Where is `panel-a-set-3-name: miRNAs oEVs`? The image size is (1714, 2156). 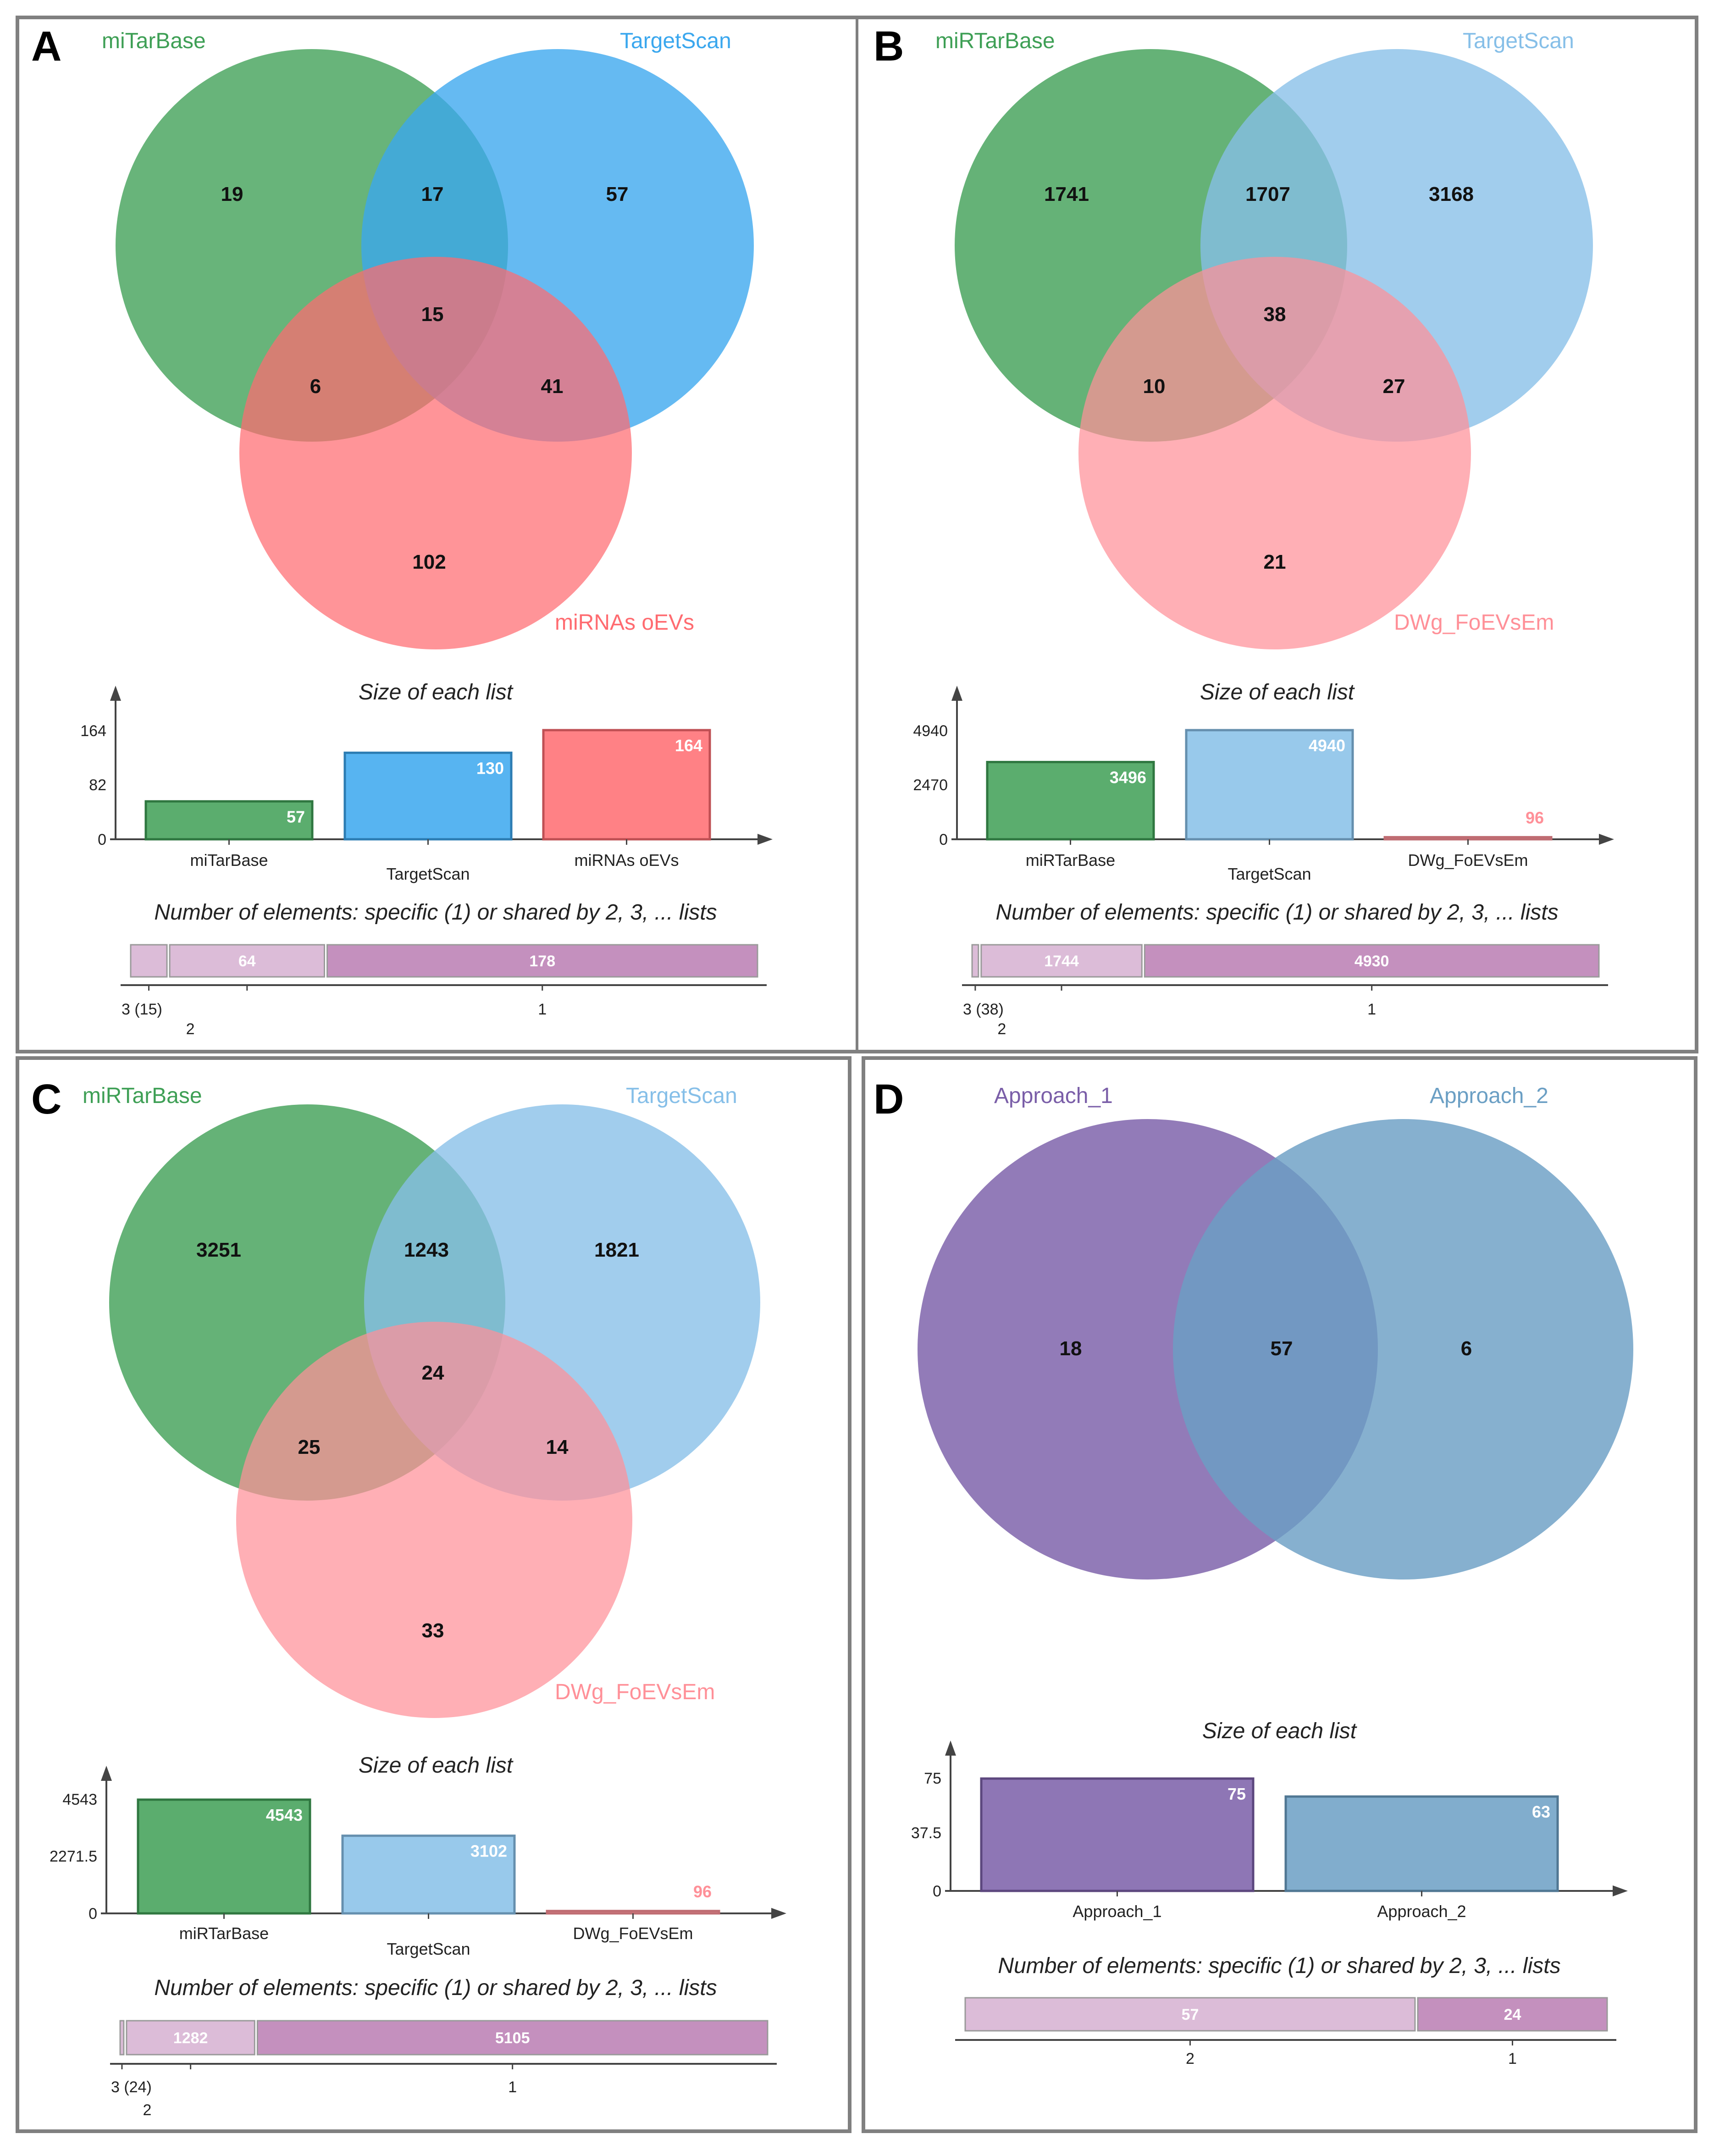
panel-a-set-3-name: miRNAs oEVs is located at coordinates (625, 622).